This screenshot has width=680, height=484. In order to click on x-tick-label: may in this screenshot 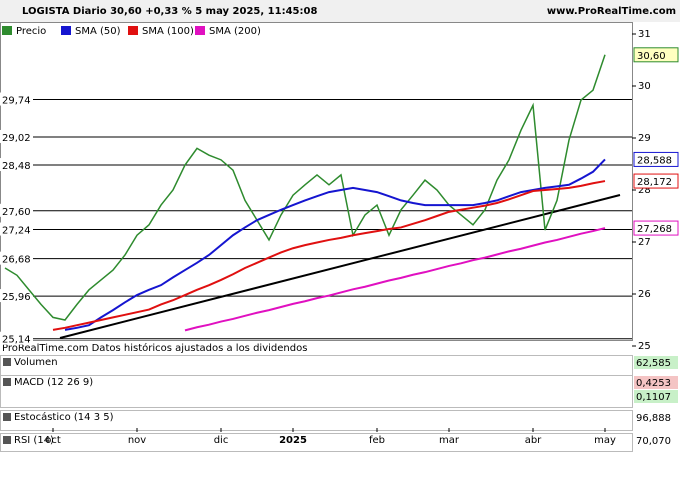, I will do `click(605, 440)`.